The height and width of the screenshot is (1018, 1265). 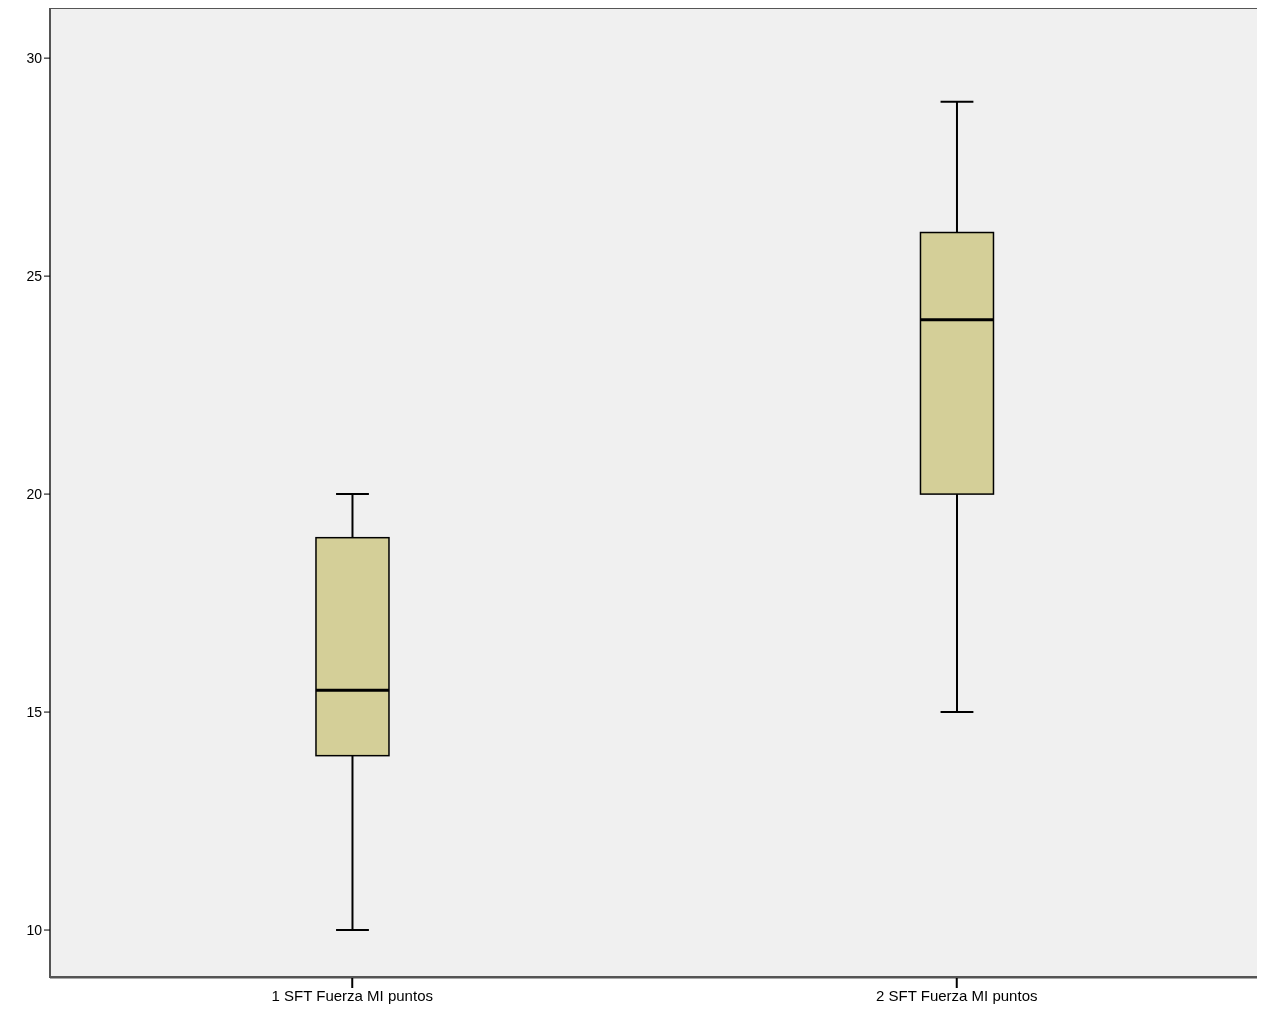 What do you see at coordinates (34, 930) in the screenshot?
I see `y-tick-label: 10` at bounding box center [34, 930].